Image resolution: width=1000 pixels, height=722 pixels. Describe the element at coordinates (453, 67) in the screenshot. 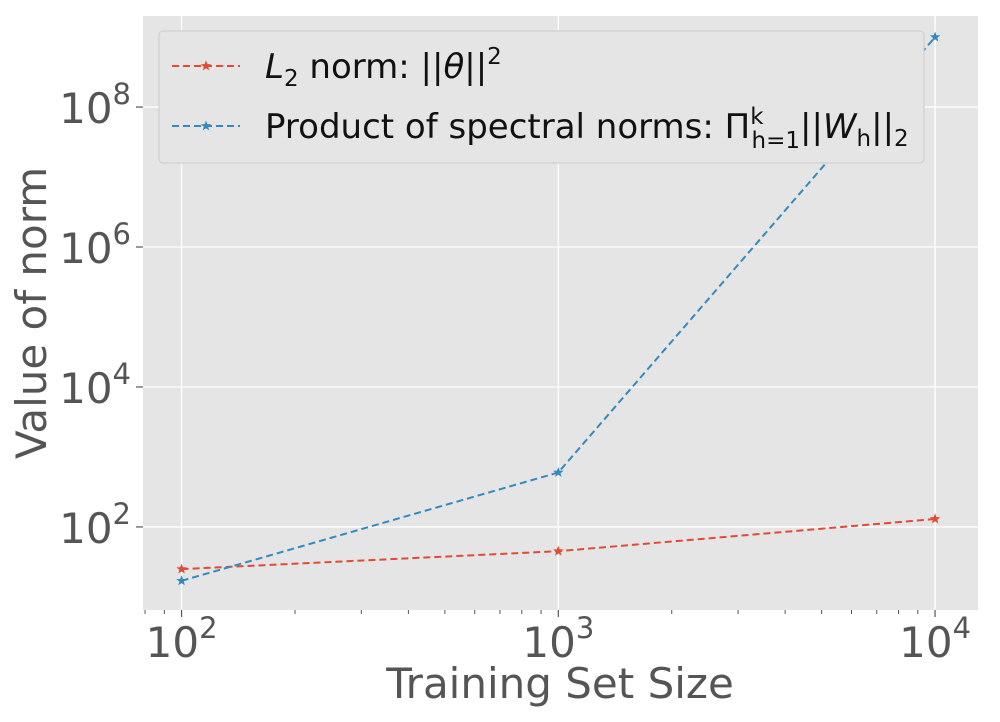

I see `legend-text-part: θ` at that location.